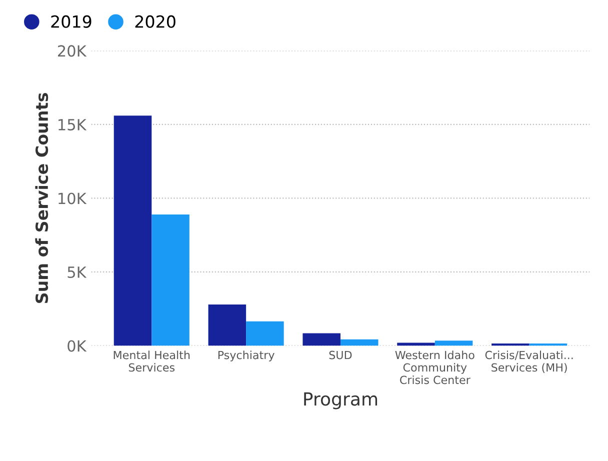  What do you see at coordinates (77, 272) in the screenshot?
I see `y-tick-label: 5K` at bounding box center [77, 272].